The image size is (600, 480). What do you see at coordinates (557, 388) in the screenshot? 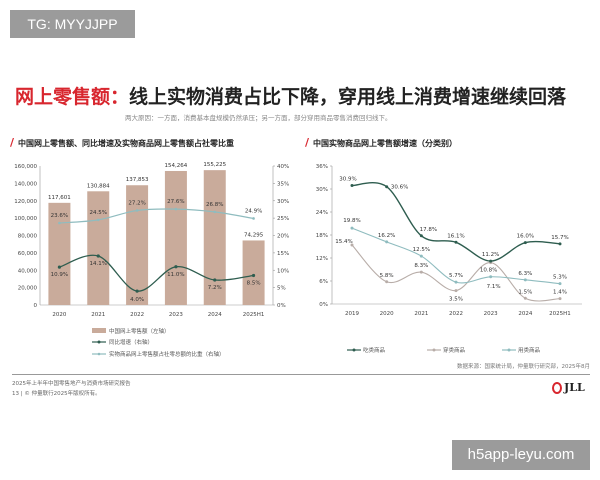
I see `jll-logo-icon` at bounding box center [557, 388].